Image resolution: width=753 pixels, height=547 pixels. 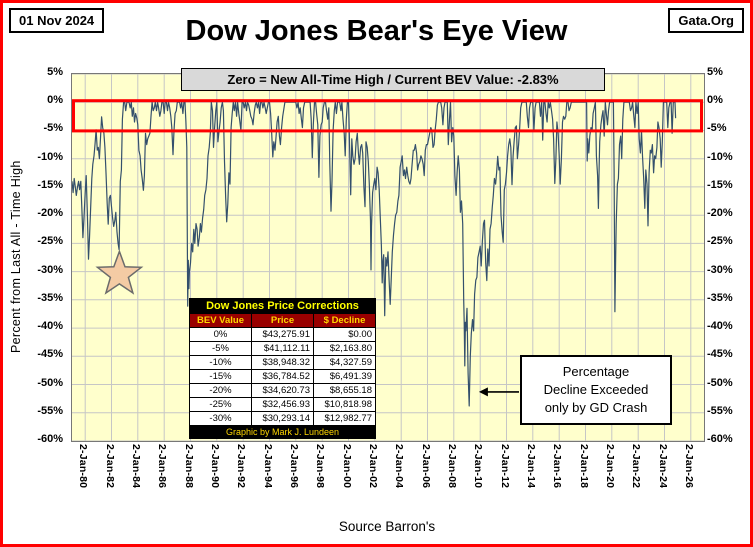 What do you see at coordinates (663, 466) in the screenshot?
I see `x-tick-label: 2-Jan-24` at bounding box center [663, 466].